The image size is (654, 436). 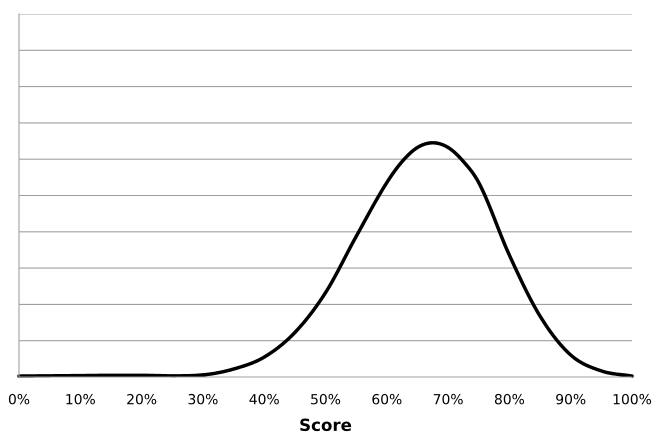 What do you see at coordinates (387, 399) in the screenshot?
I see `x-tick-label: 60%` at bounding box center [387, 399].